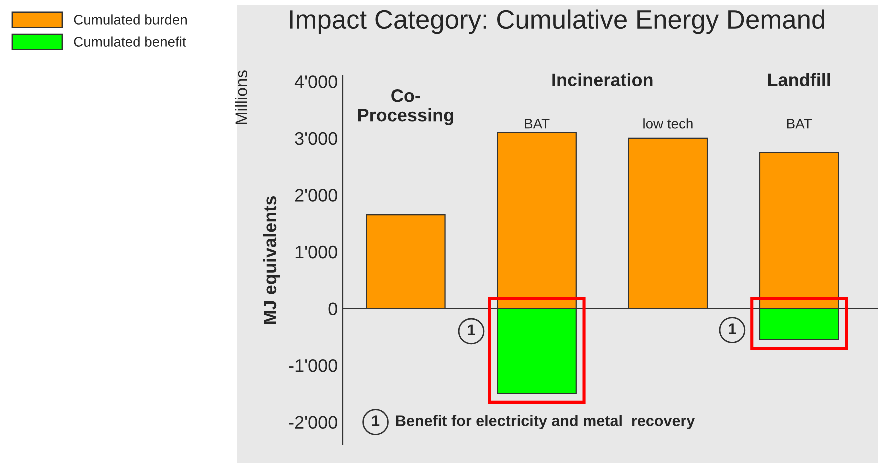  Describe the element at coordinates (313, 423) in the screenshot. I see `y-tick-label: -2'000` at that location.